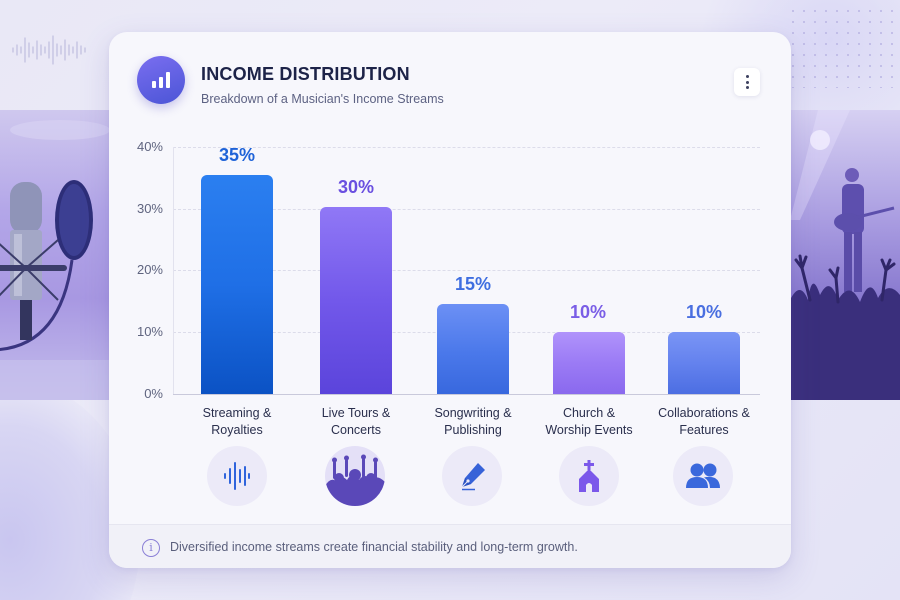 This screenshot has height=600, width=900. Describe the element at coordinates (473, 349) in the screenshot. I see `bar-songwriting-publishing` at that location.